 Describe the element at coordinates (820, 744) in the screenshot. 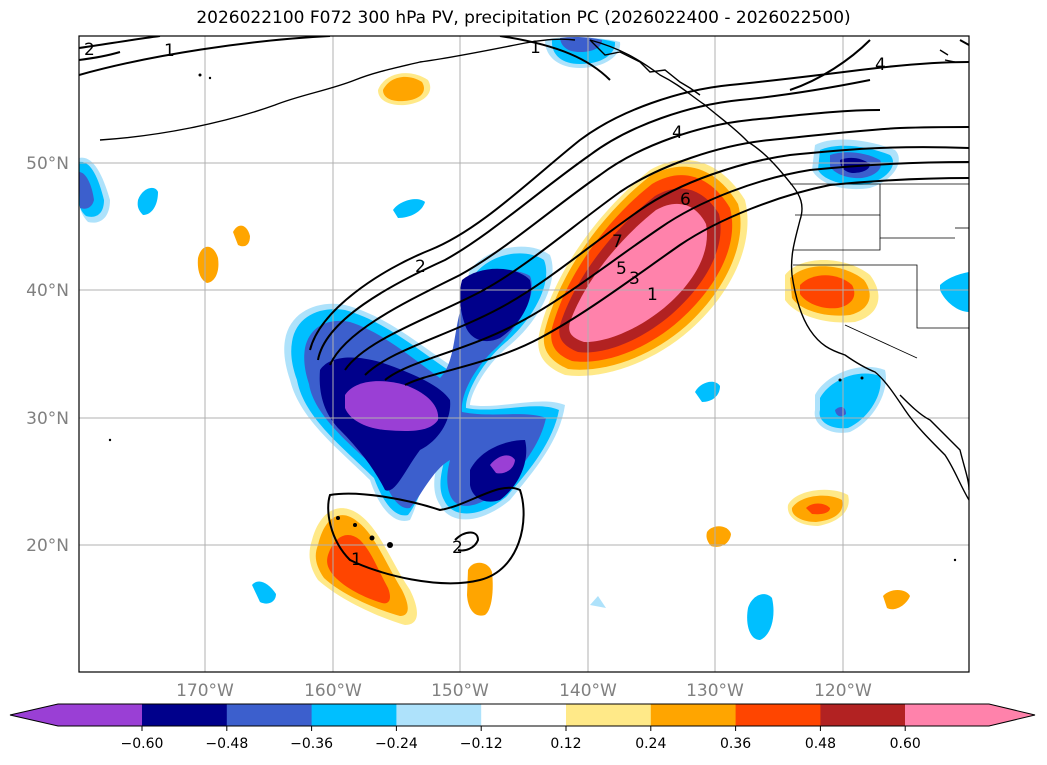

I see `colorbar-tick-label: 0.48` at that location.